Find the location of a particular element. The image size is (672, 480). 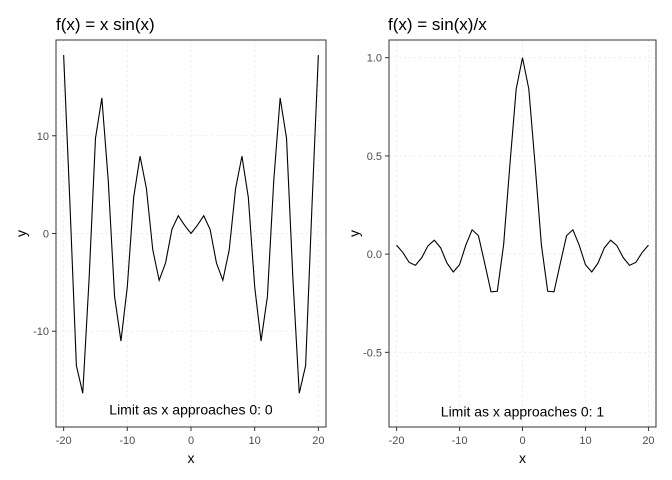

y-tick-label: 0 is located at coordinates (46, 235).